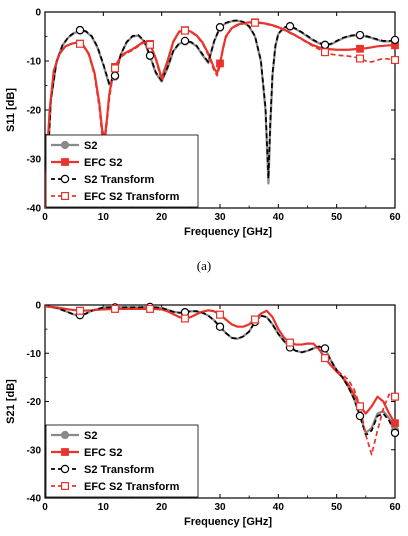 The image size is (408, 536). I want to click on y-axis-label: S21 [dB], so click(11, 401).